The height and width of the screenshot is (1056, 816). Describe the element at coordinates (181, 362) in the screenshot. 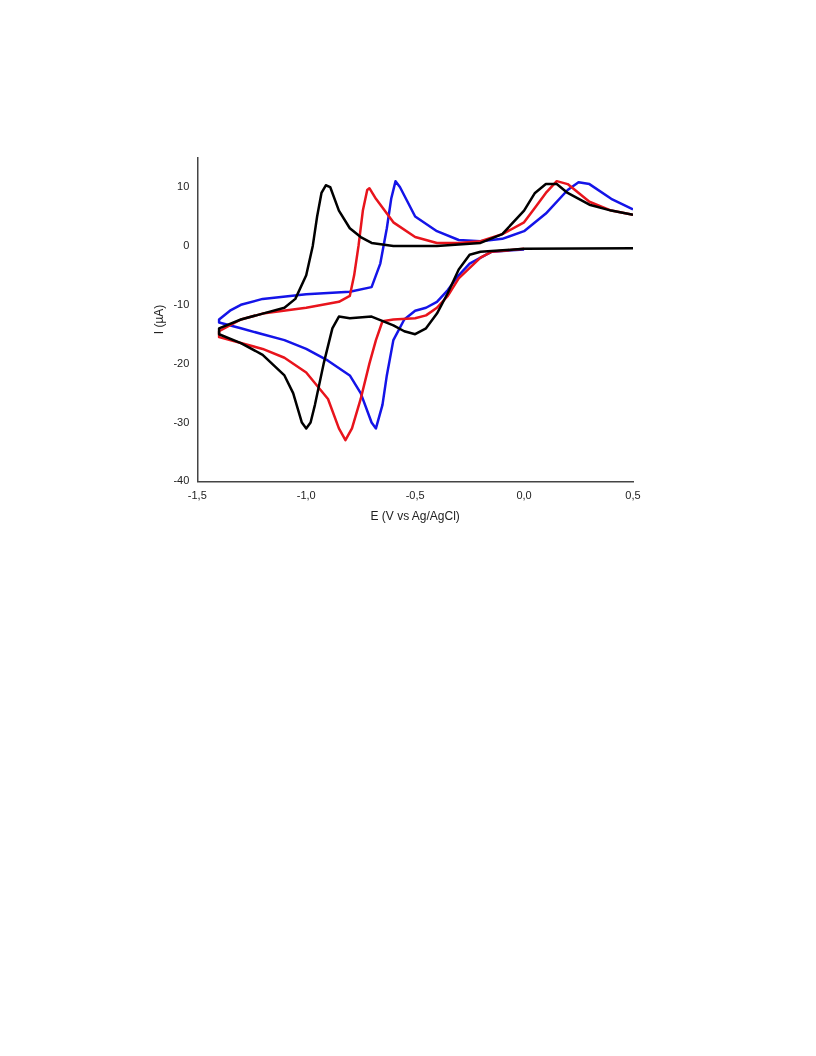

I see `y-tick-label: -20` at that location.